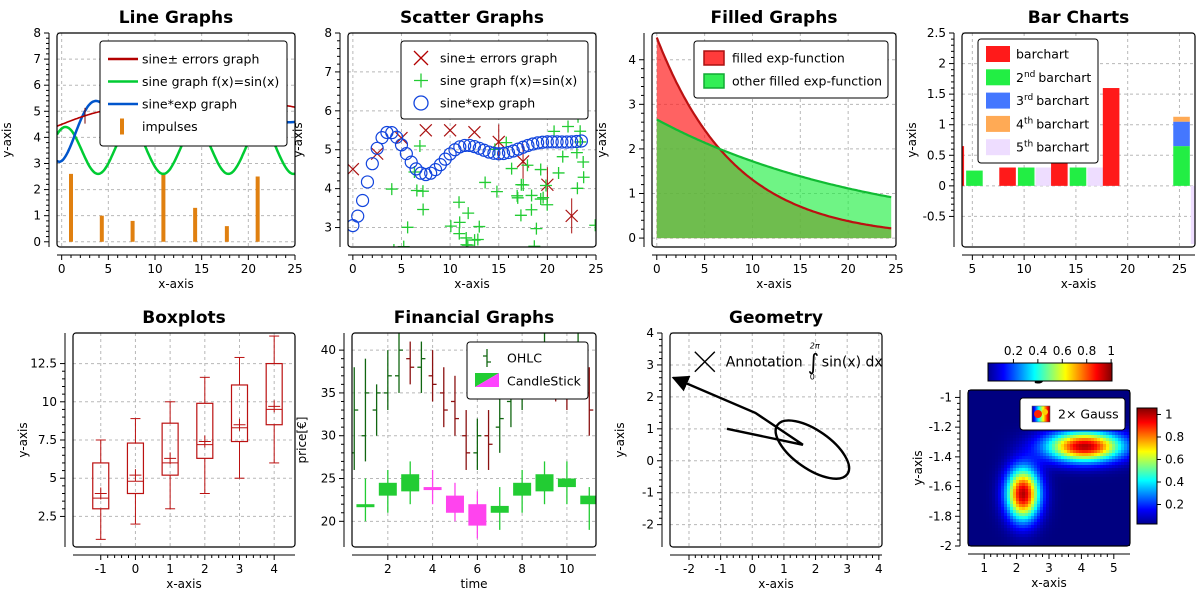 The height and width of the screenshot is (605, 1200). I want to click on fin-y-tick-label-4: 40, so click(328, 350).